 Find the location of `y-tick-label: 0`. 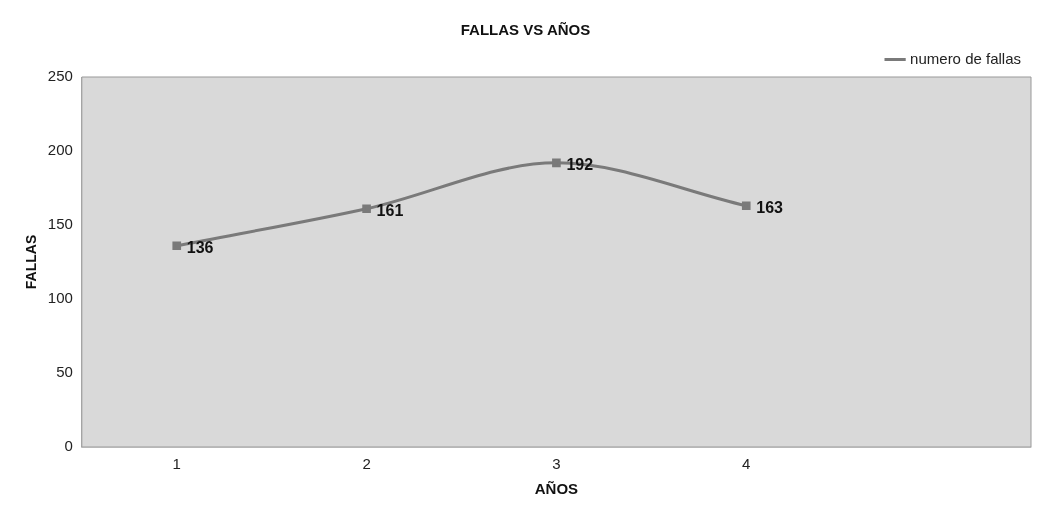

y-tick-label: 0 is located at coordinates (68, 446).